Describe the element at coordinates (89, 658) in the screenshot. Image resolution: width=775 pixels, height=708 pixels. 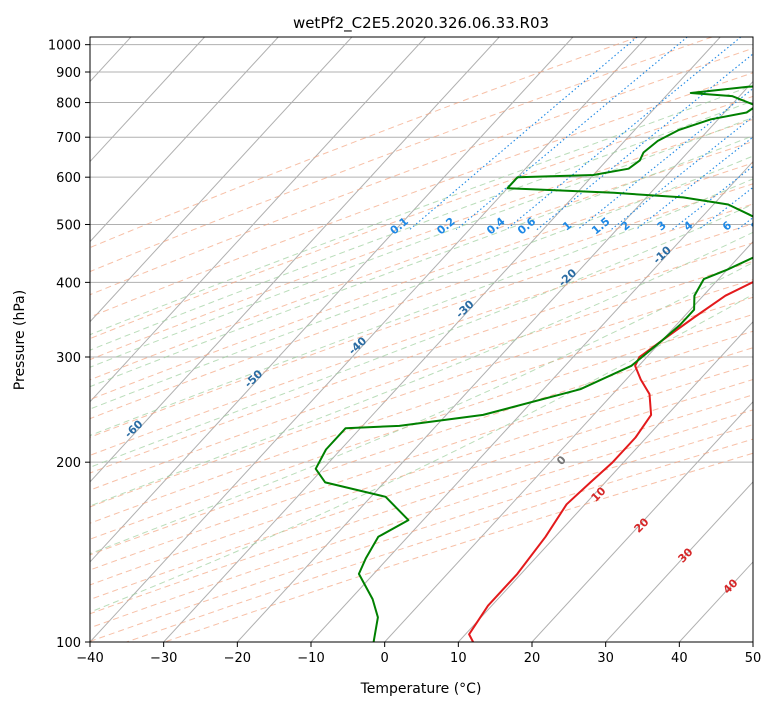
I see `x-tick-label: −40` at that location.